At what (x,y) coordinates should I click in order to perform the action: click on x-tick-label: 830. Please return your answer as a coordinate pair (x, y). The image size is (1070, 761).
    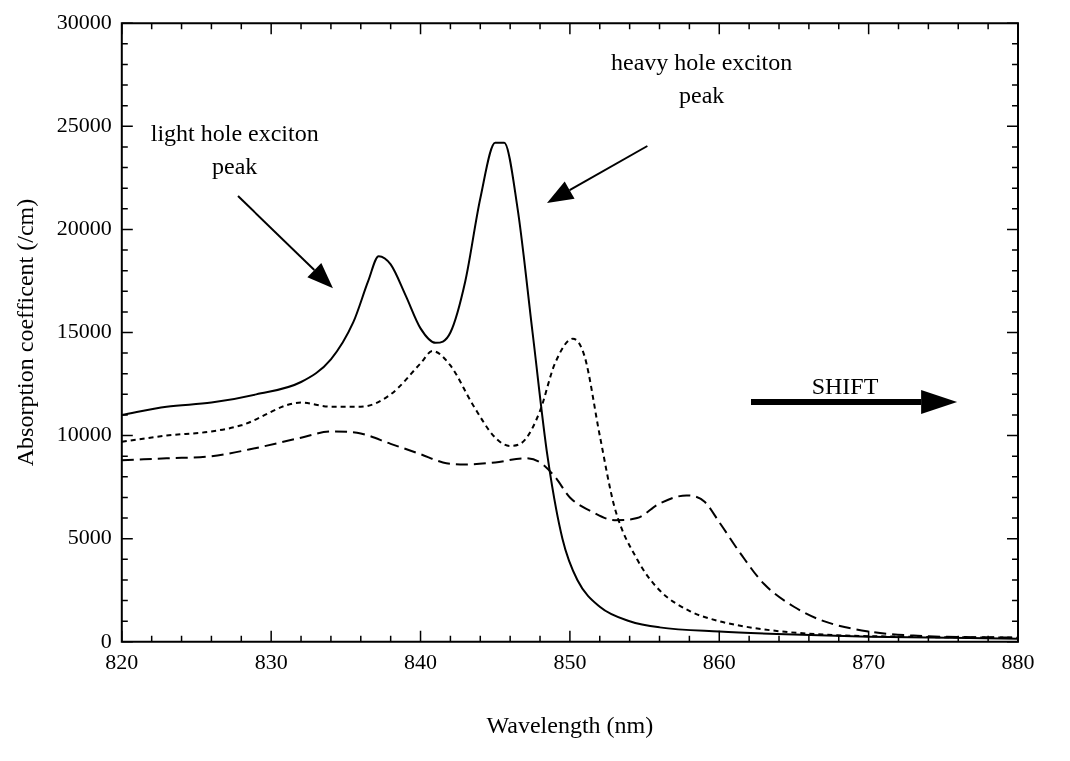
    Looking at the image, I should click on (271, 661).